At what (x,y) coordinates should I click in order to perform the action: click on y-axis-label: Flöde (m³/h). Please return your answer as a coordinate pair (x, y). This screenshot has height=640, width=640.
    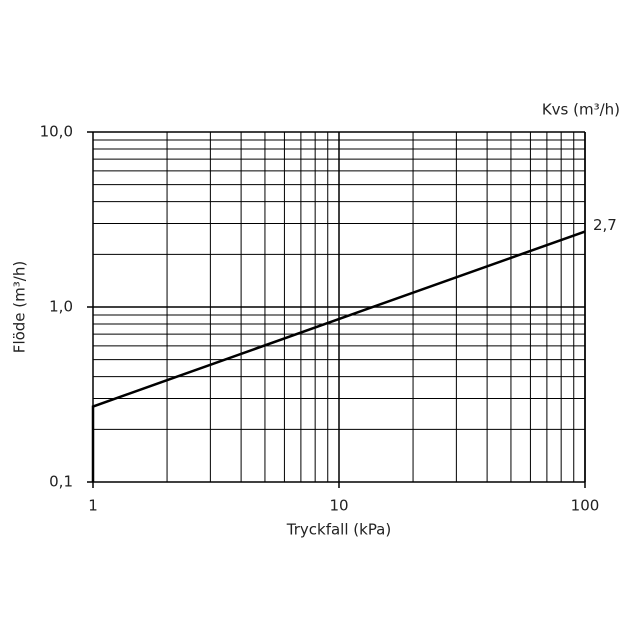
    Looking at the image, I should click on (20, 307).